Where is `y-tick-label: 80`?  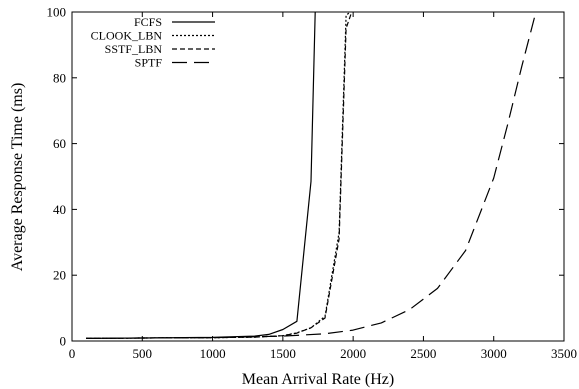 y-tick-label: 80 is located at coordinates (59, 77).